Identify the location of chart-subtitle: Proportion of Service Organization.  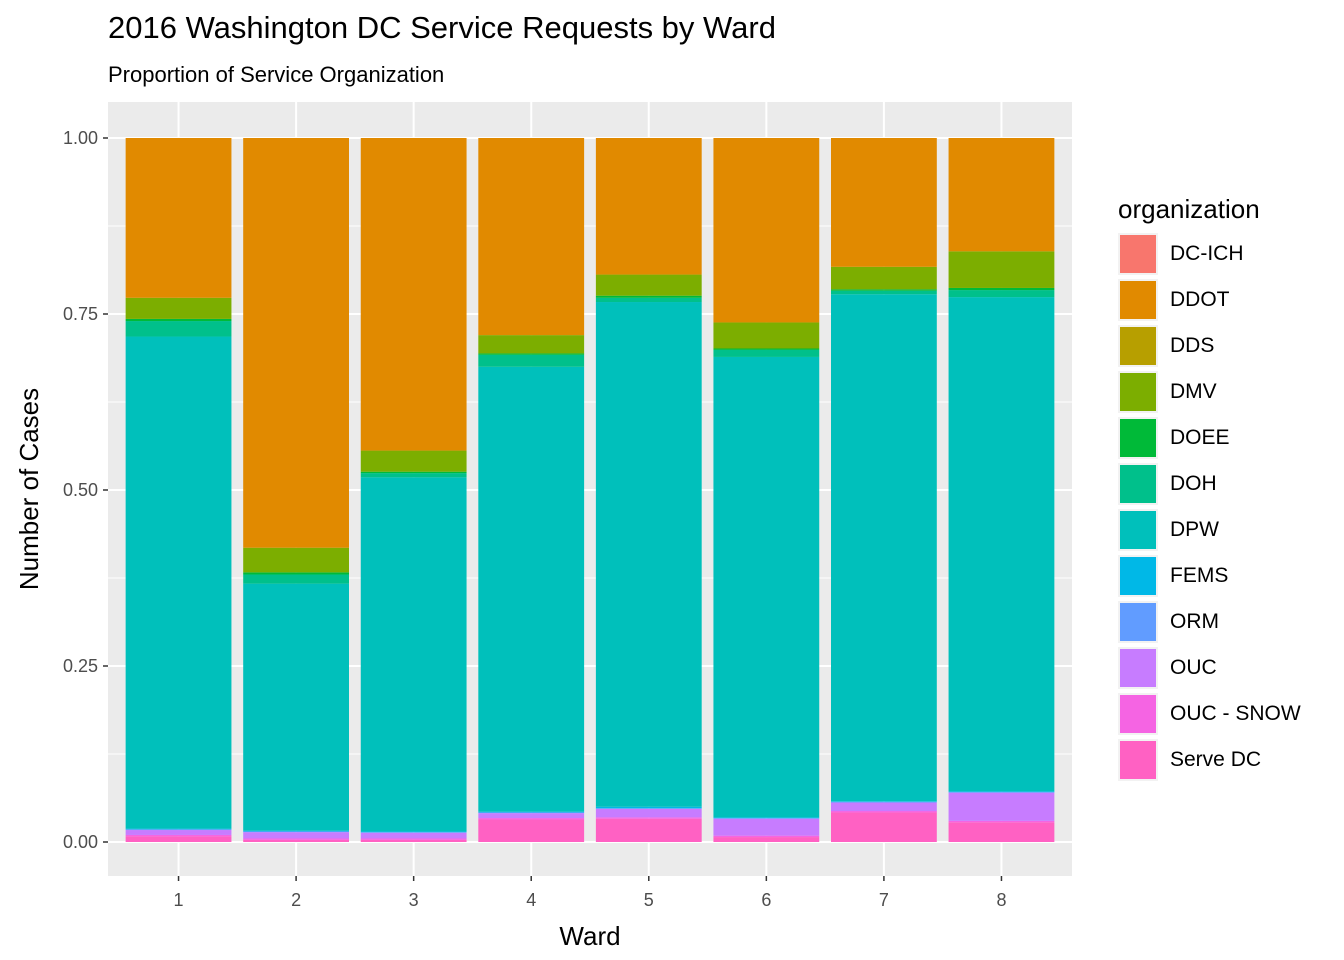
(276, 74).